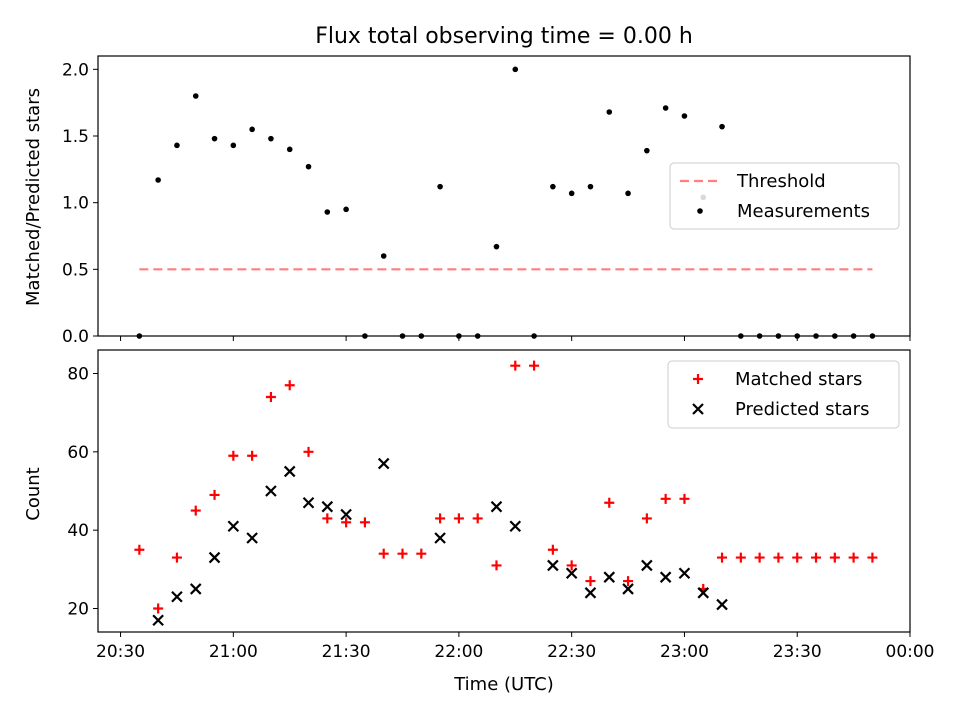  I want to click on bottom-y-tick-label-2: 60, so click(78, 453).